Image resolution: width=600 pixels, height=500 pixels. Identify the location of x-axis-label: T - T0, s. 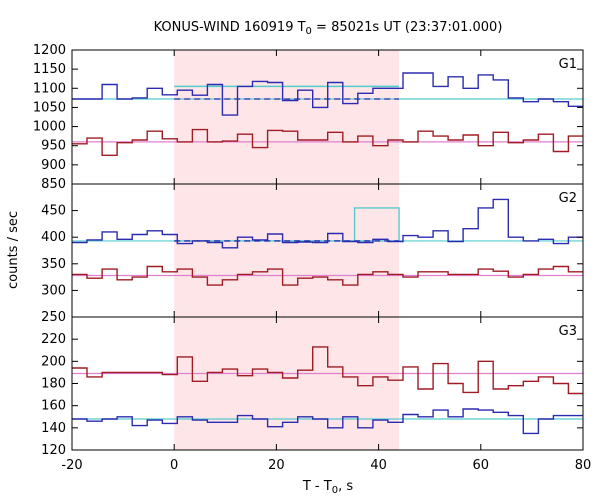
(327, 487).